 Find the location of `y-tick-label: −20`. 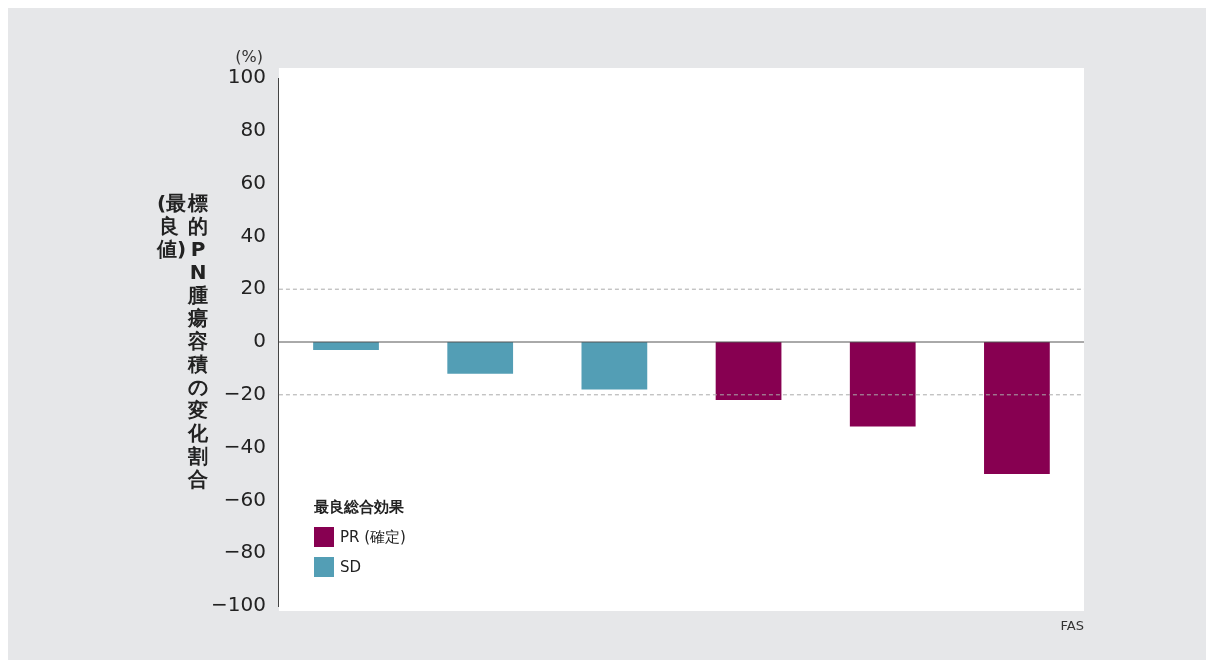

y-tick-label: −20 is located at coordinates (244, 393).